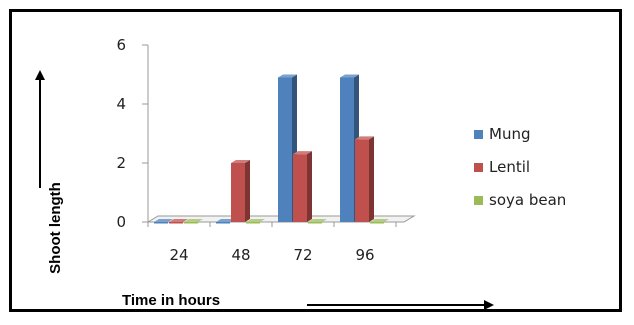 Image resolution: width=634 pixels, height=325 pixels. What do you see at coordinates (302, 255) in the screenshot?
I see `x-tick-label: 72` at bounding box center [302, 255].